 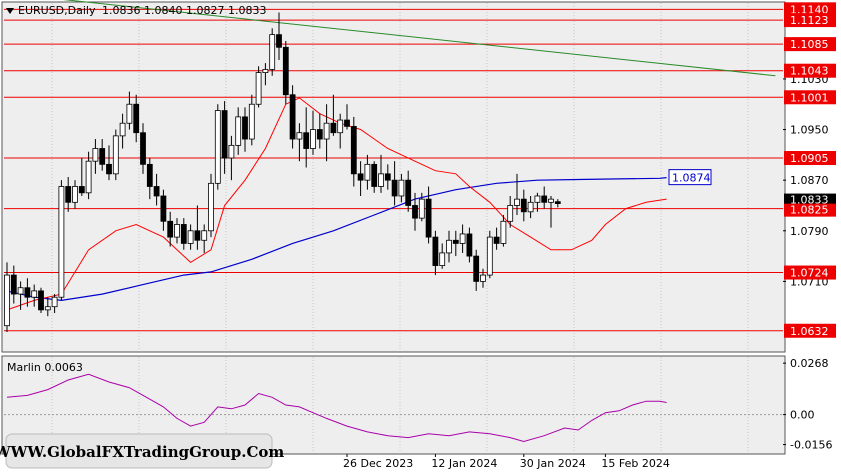 What do you see at coordinates (378, 463) in the screenshot?
I see `x-tick-label: 26 Dec 2023` at bounding box center [378, 463].